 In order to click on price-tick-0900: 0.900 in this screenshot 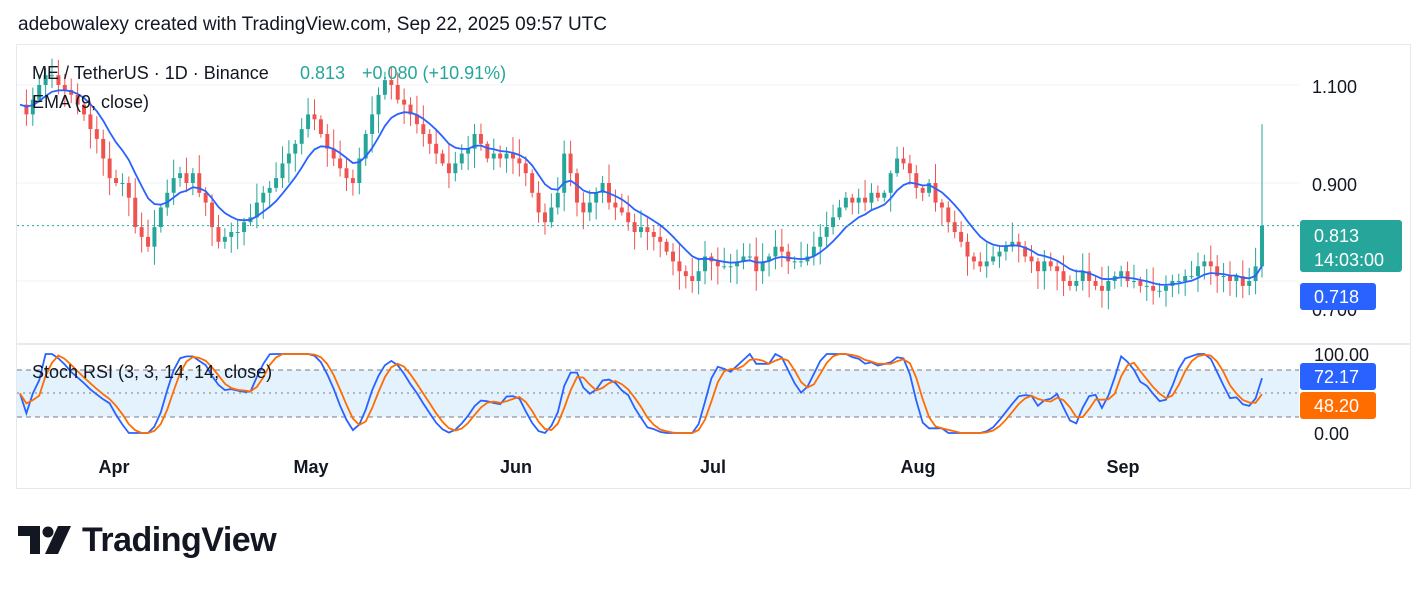, I will do `click(1334, 185)`.